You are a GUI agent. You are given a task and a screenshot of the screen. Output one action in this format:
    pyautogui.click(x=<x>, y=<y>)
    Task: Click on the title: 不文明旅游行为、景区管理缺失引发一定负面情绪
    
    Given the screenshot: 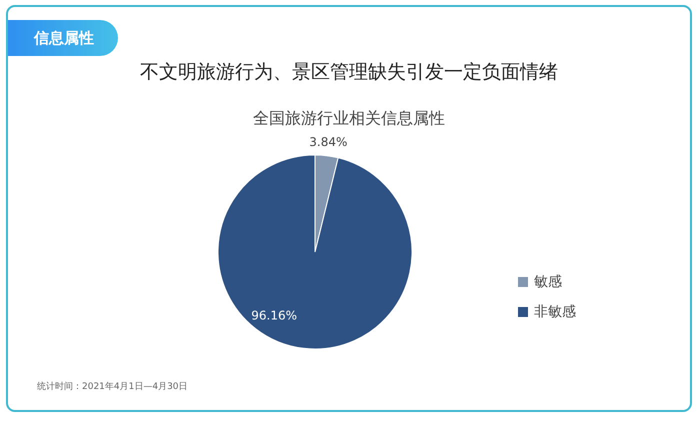 What is the action you would take?
    pyautogui.click(x=349, y=72)
    